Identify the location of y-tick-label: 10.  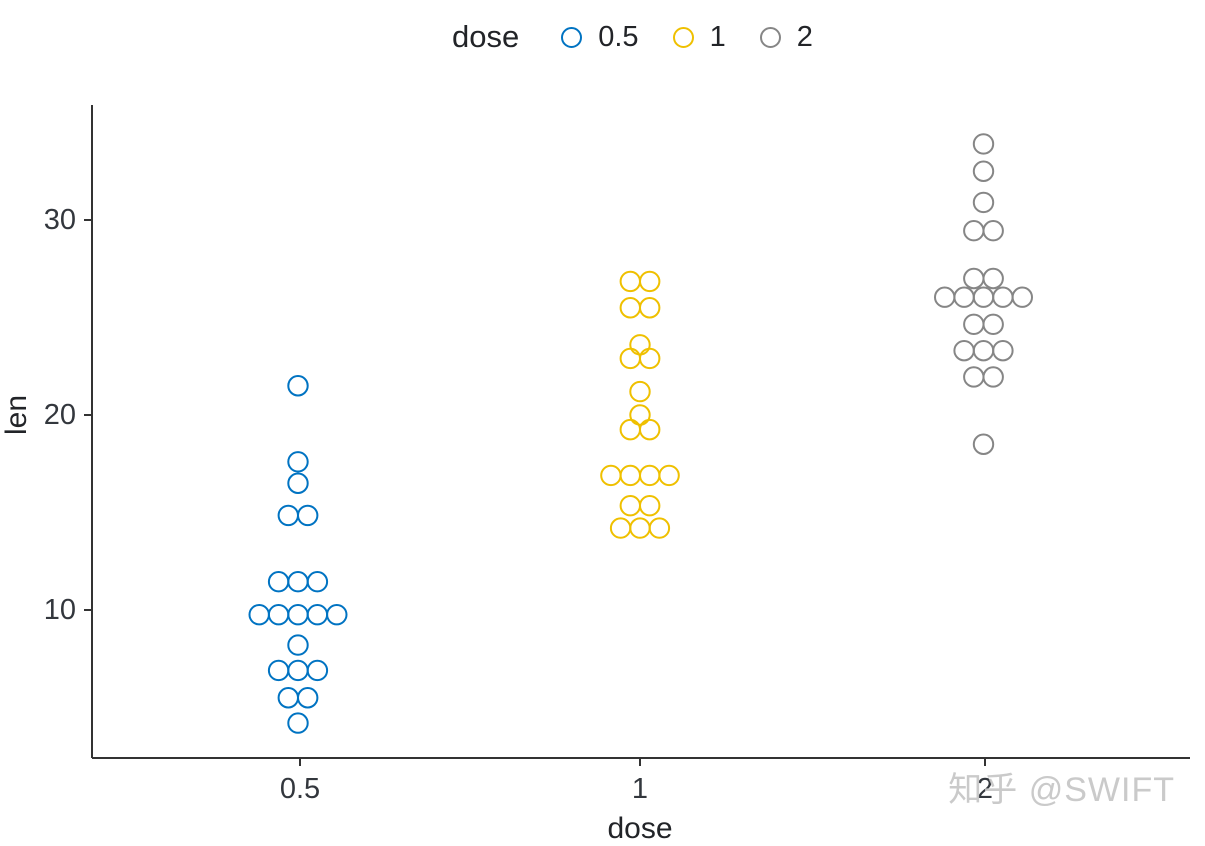
(59, 610).